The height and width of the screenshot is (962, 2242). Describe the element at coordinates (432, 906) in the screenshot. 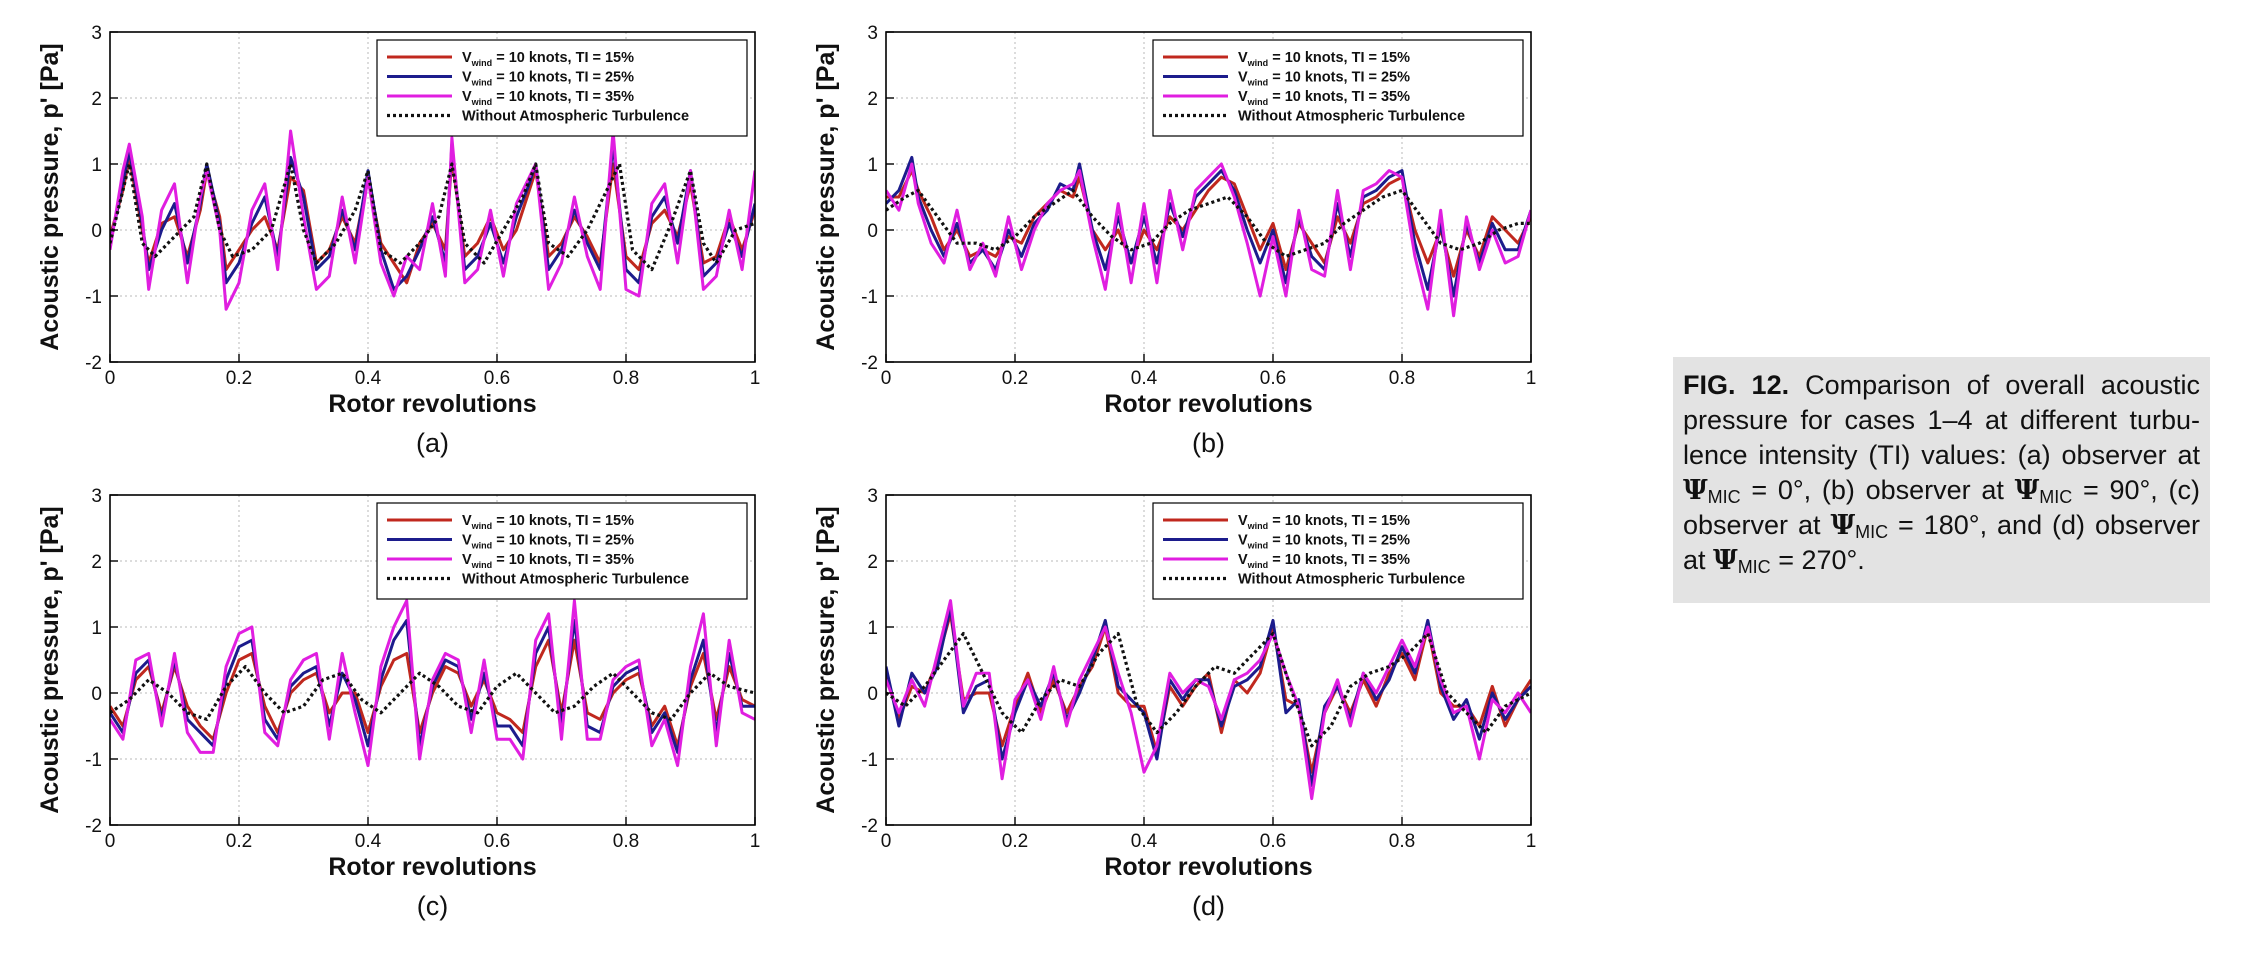

I see `panel-label-c: (c)` at that location.